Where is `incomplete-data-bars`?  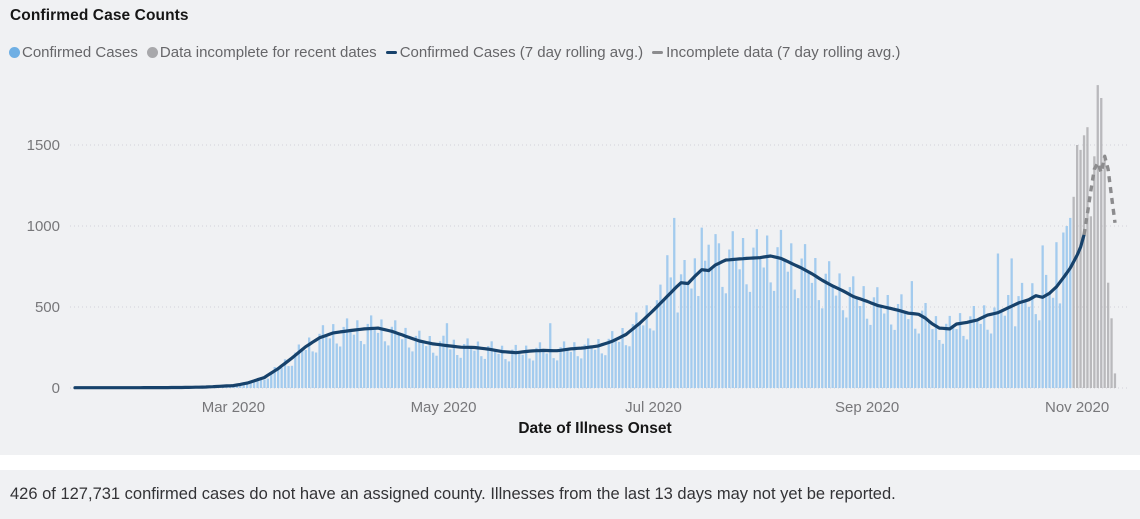 incomplete-data-bars is located at coordinates (1094, 236).